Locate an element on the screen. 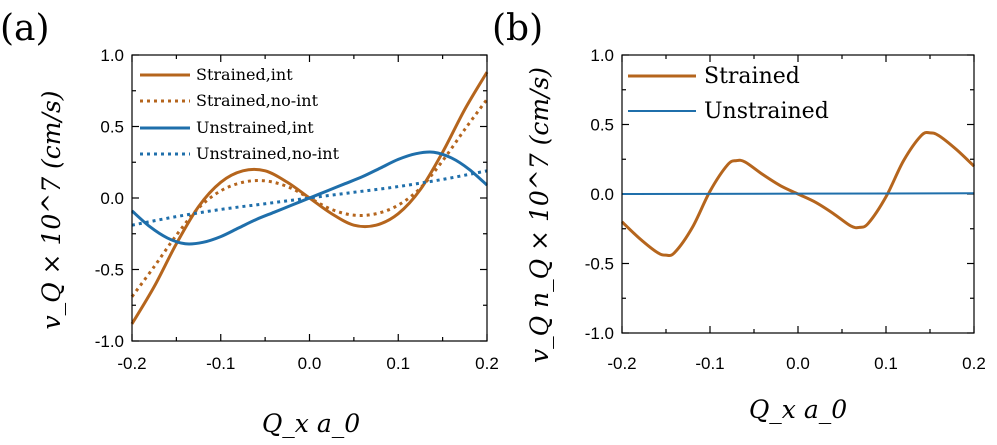  legend-label-strained: Strained is located at coordinates (752, 76).